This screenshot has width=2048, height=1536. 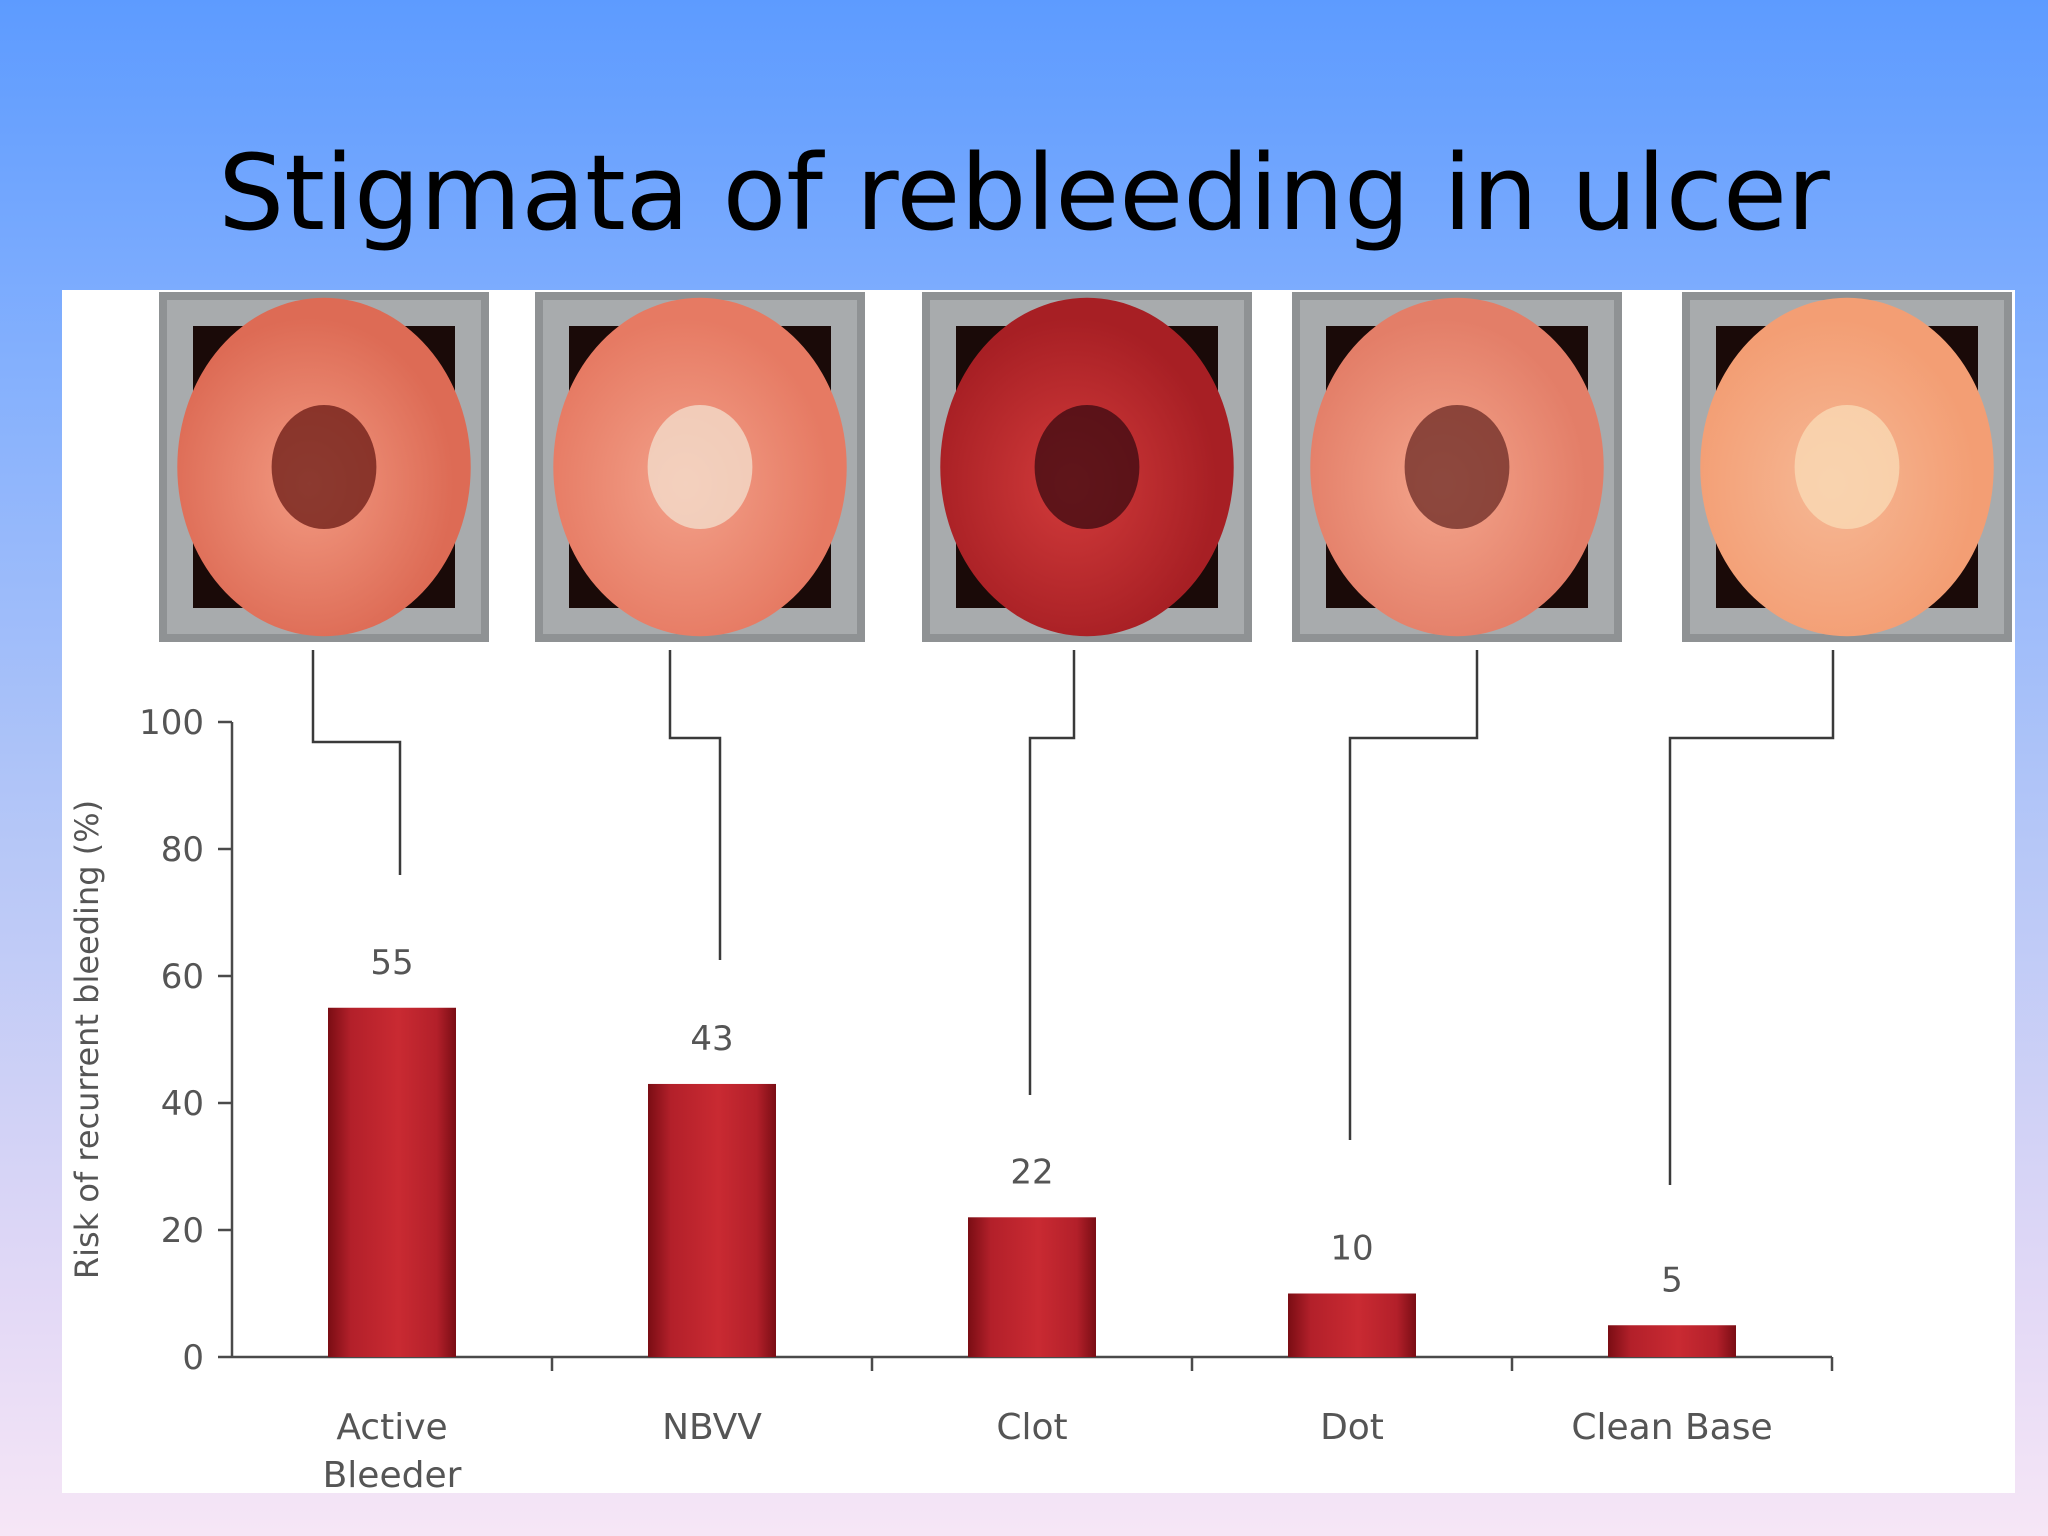 I want to click on y-tick-label: 0, so click(x=193, y=1358).